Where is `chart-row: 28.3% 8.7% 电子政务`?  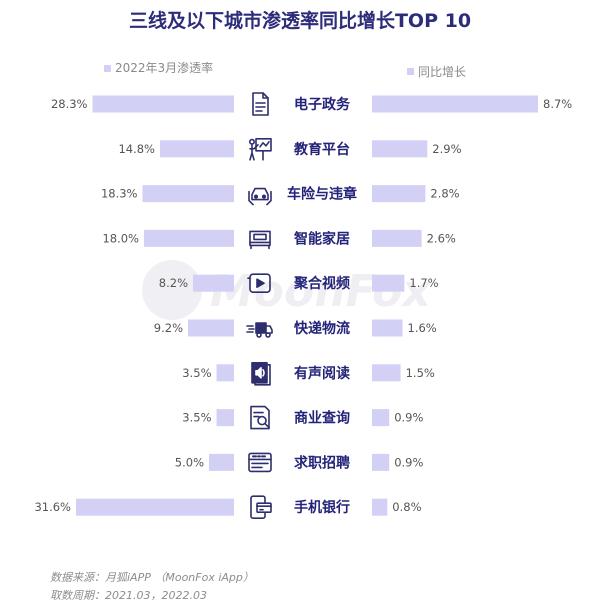 chart-row: 28.3% 8.7% 电子政务 is located at coordinates (311, 104).